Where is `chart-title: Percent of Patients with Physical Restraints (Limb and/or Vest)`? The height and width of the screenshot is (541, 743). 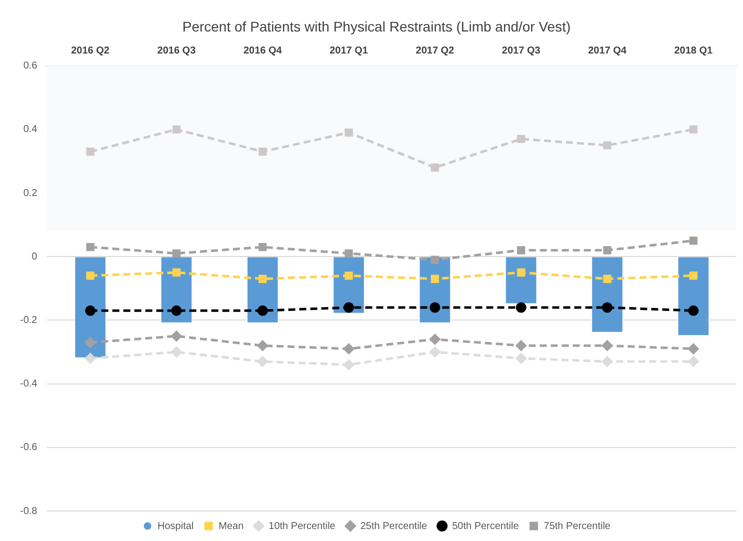 chart-title: Percent of Patients with Physical Restraints (Limb and/or Vest) is located at coordinates (376, 26).